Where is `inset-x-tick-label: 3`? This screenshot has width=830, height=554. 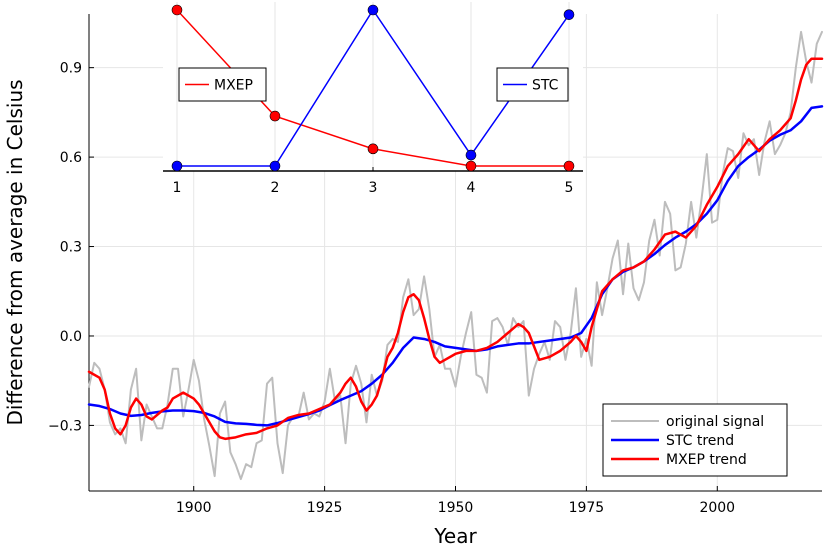 inset-x-tick-label: 3 is located at coordinates (373, 188).